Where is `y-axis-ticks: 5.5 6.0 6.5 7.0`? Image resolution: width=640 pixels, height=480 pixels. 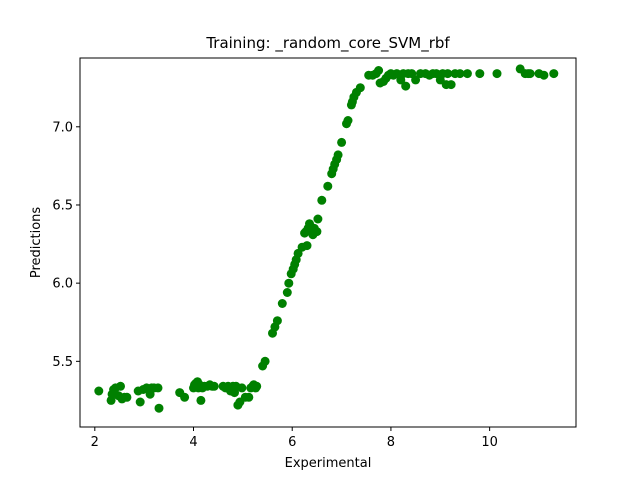 y-axis-ticks: 5.5 6.0 6.5 7.0 is located at coordinates (66, 245).